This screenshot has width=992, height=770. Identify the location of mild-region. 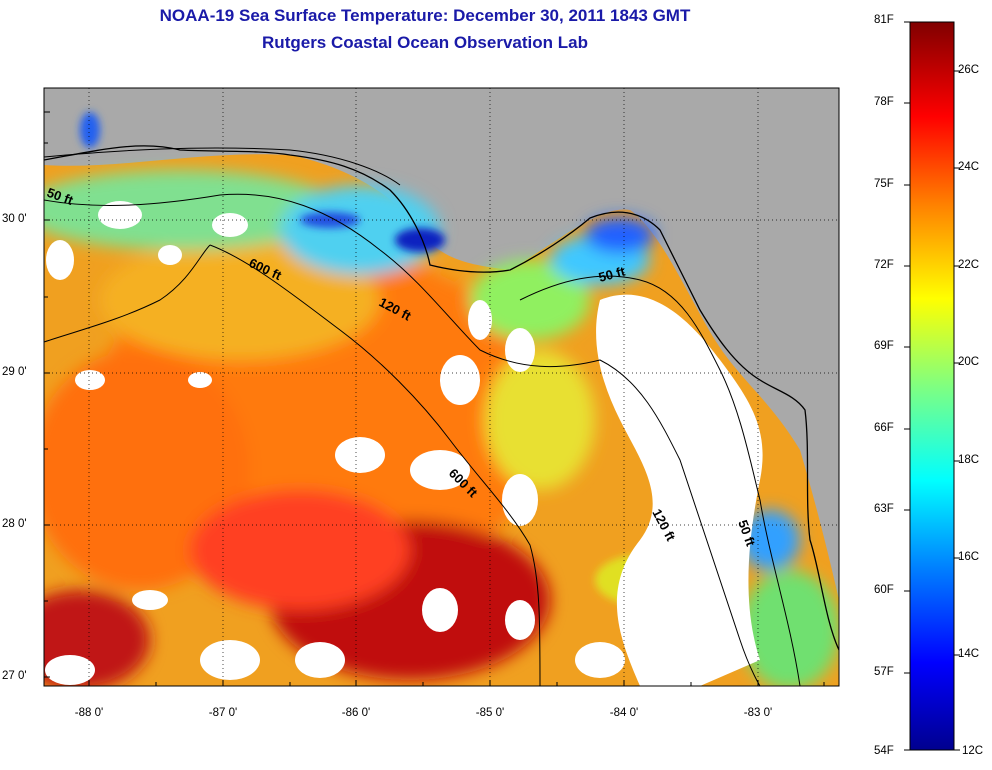
(540, 420).